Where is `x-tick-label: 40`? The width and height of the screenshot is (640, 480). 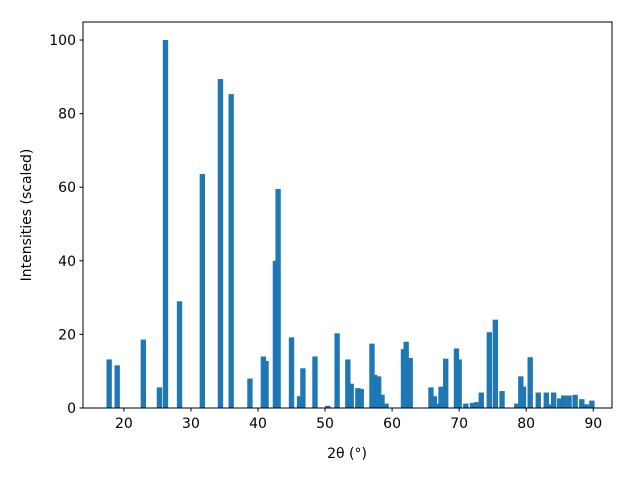
x-tick-label: 40 is located at coordinates (258, 424).